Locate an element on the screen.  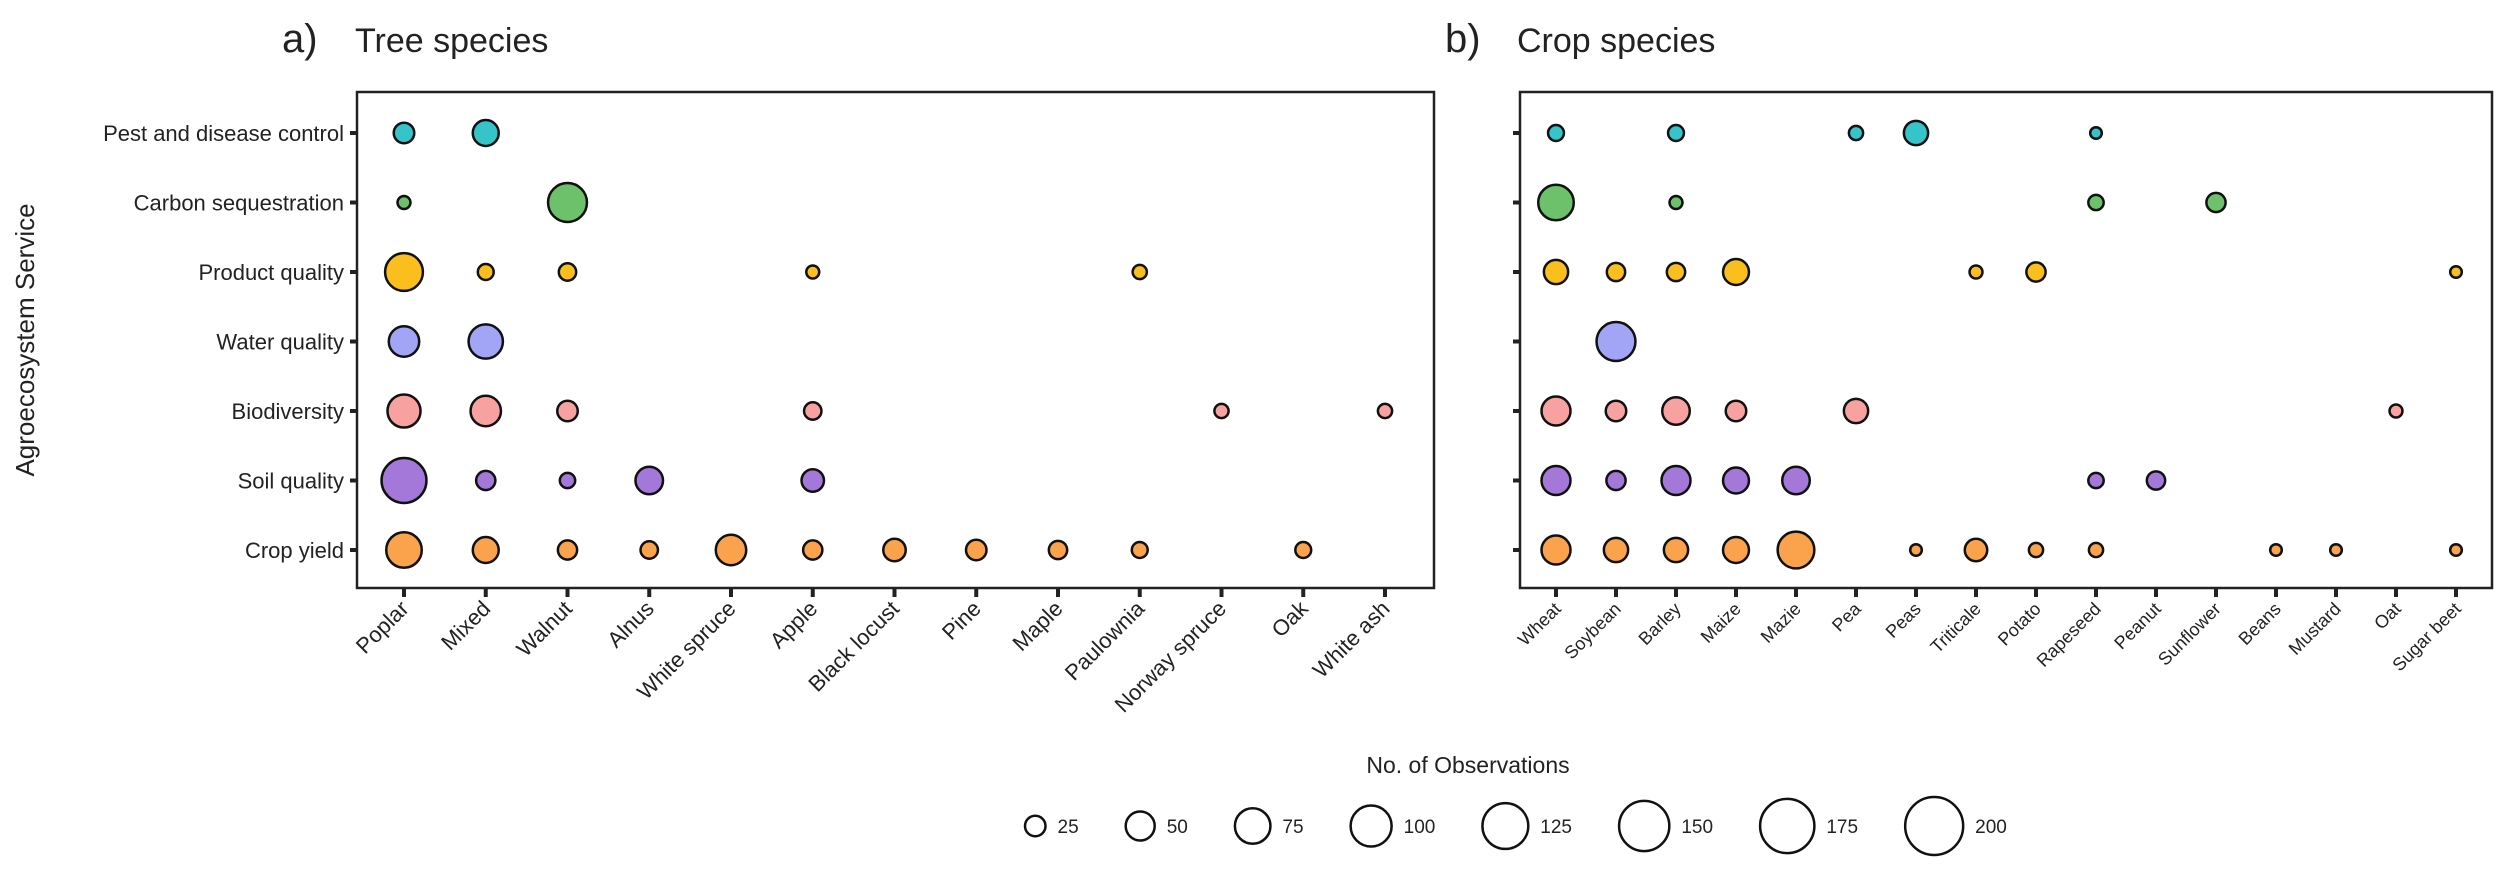
bubble-crop-yield-walnut is located at coordinates (567, 550).